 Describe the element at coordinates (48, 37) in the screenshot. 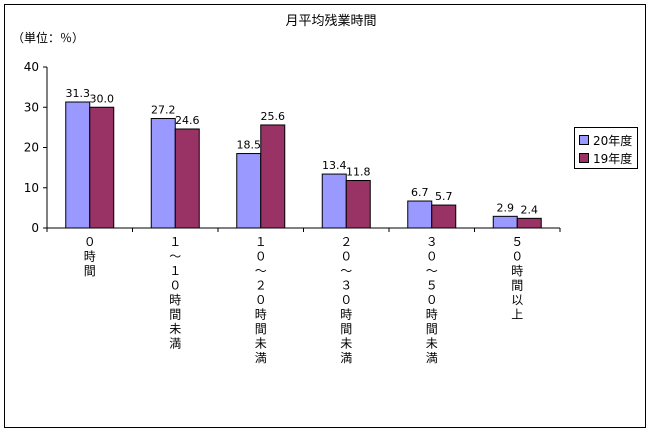

I see `unit-label: （単位：％）` at that location.